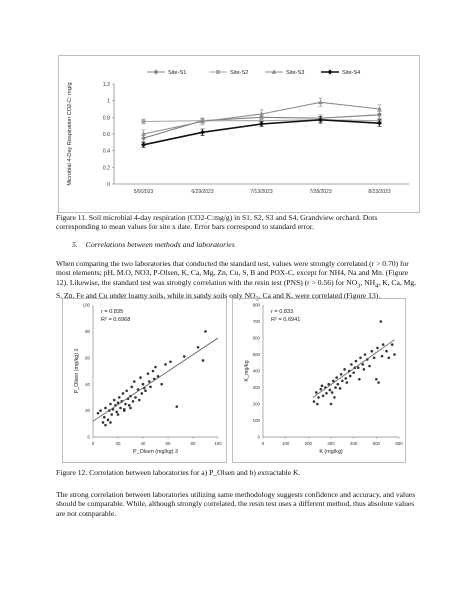  I want to click on x-tick-label: 6/29/2023, so click(202, 192).